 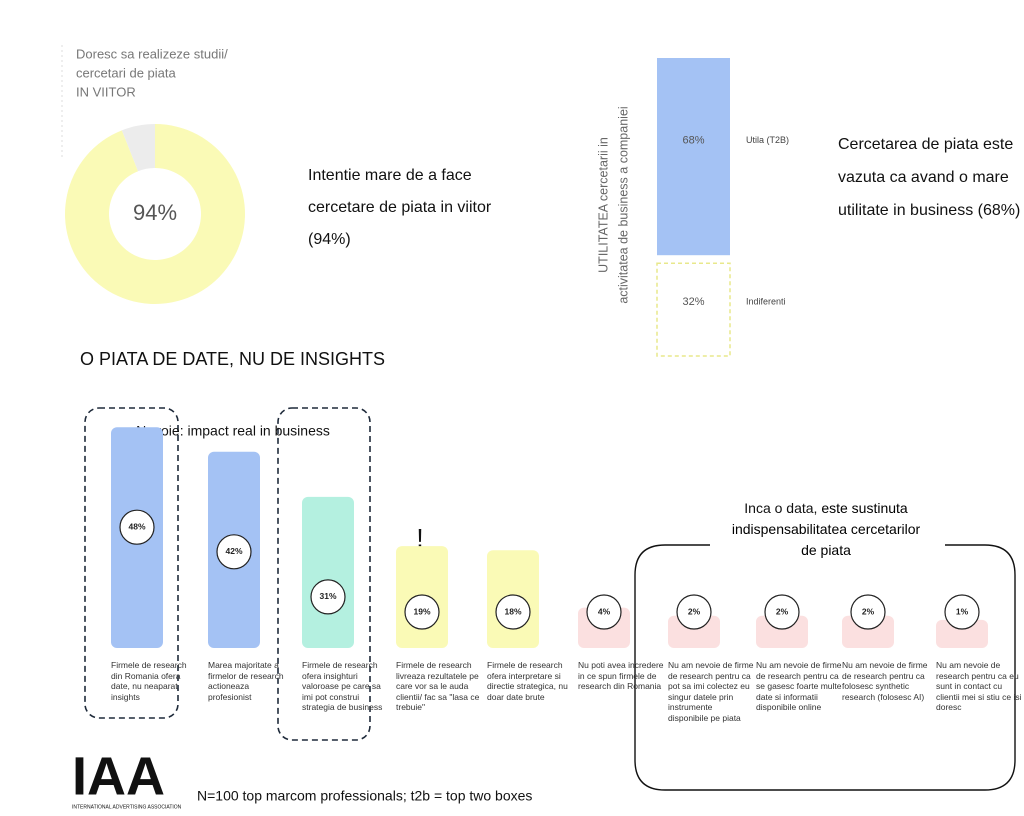 I want to click on value-label: 19%, so click(x=421, y=611).